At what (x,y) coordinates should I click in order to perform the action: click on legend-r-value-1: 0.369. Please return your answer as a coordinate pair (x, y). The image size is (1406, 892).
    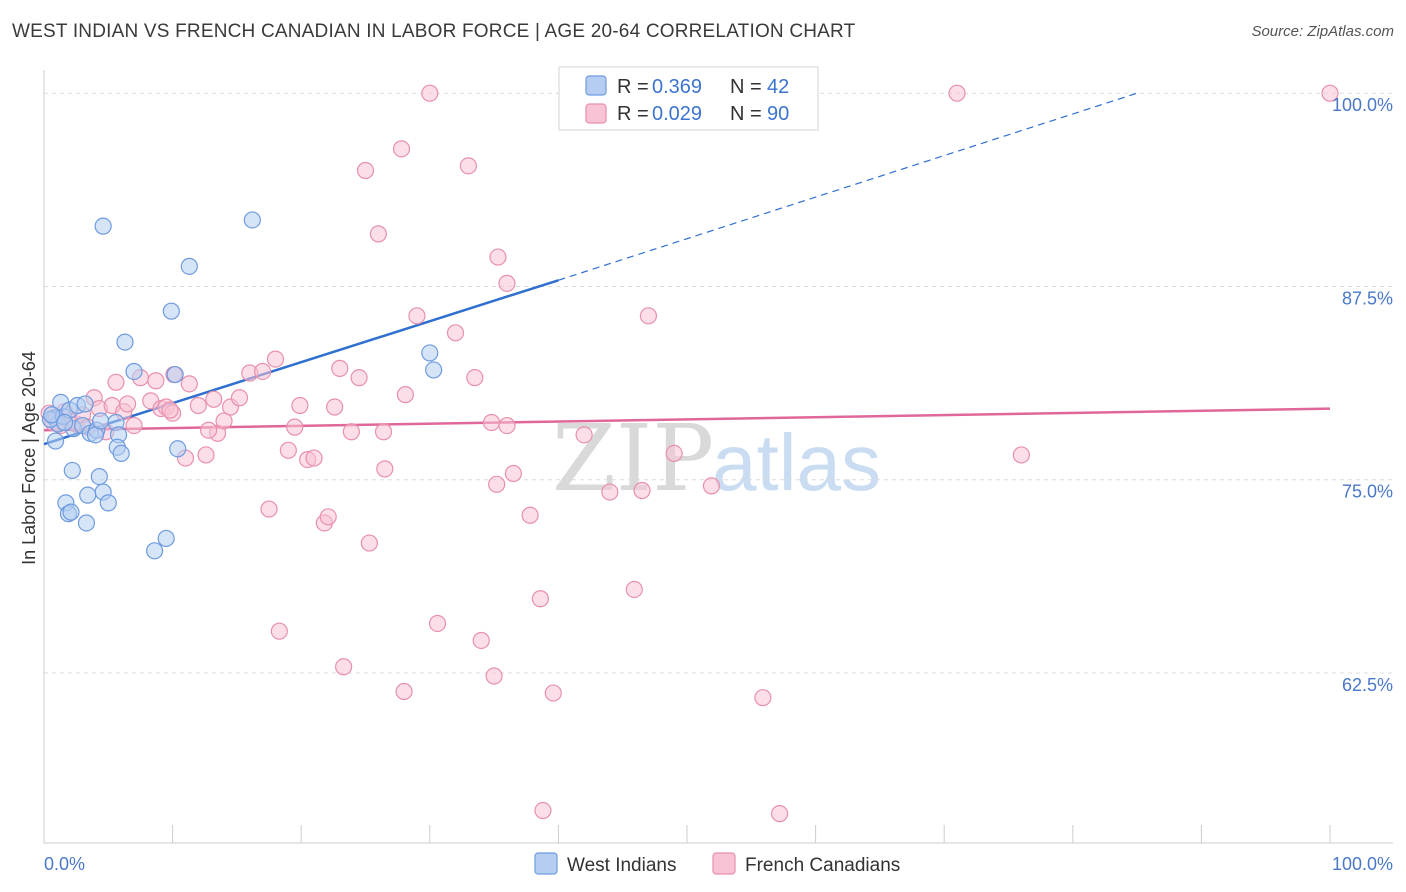
    Looking at the image, I should click on (677, 87).